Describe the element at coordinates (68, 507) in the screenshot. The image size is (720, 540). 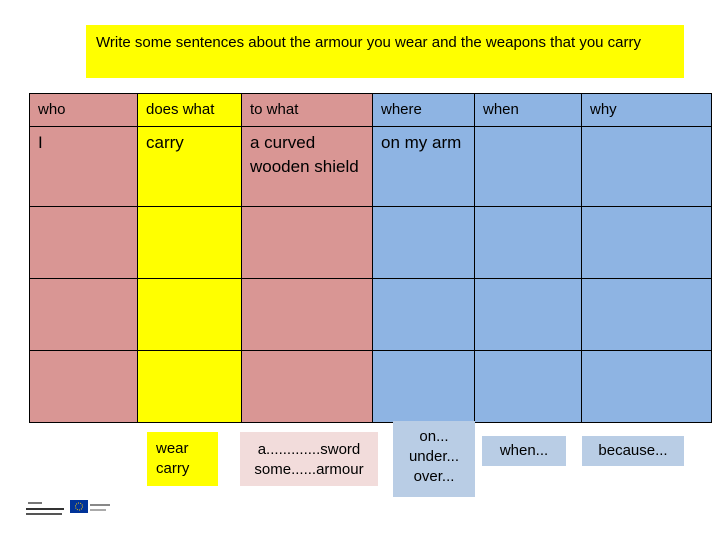
I see `logos` at that location.